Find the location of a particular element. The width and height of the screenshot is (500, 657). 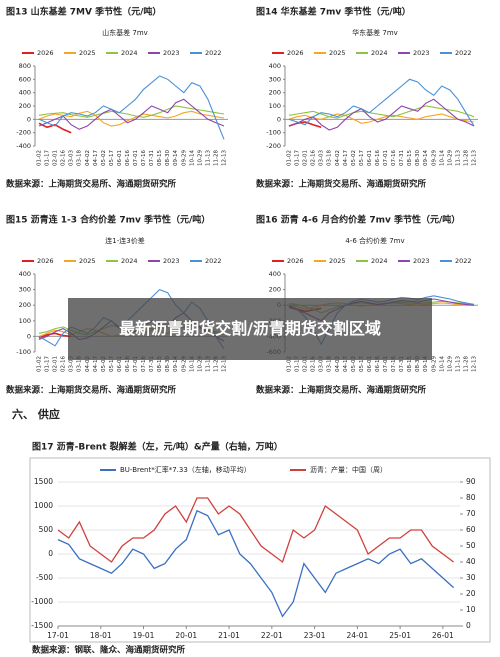

chart-title: 4-6 合约价差 7mv is located at coordinates (374, 240).